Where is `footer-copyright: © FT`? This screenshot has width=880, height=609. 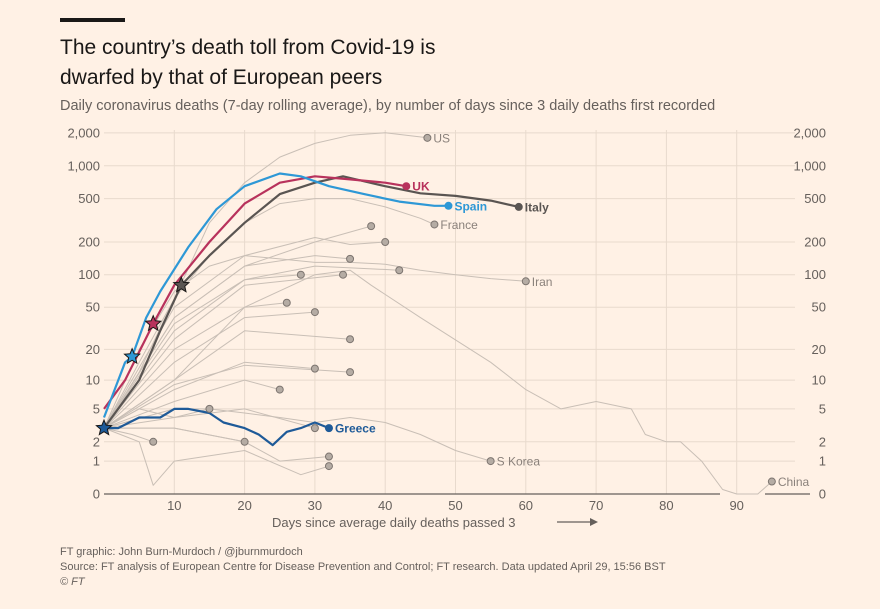 footer-copyright: © FT is located at coordinates (73, 582).